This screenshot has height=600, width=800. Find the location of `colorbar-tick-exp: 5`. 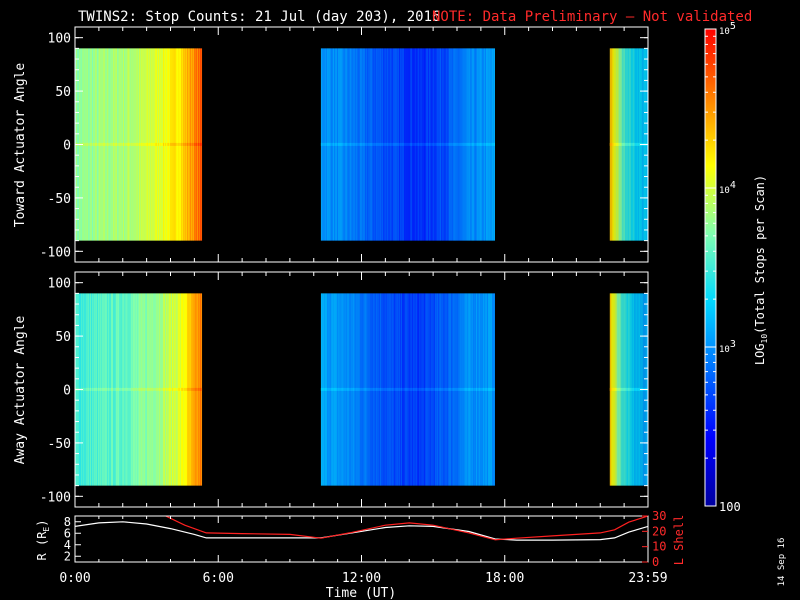

colorbar-tick-exp: 5 is located at coordinates (733, 26).